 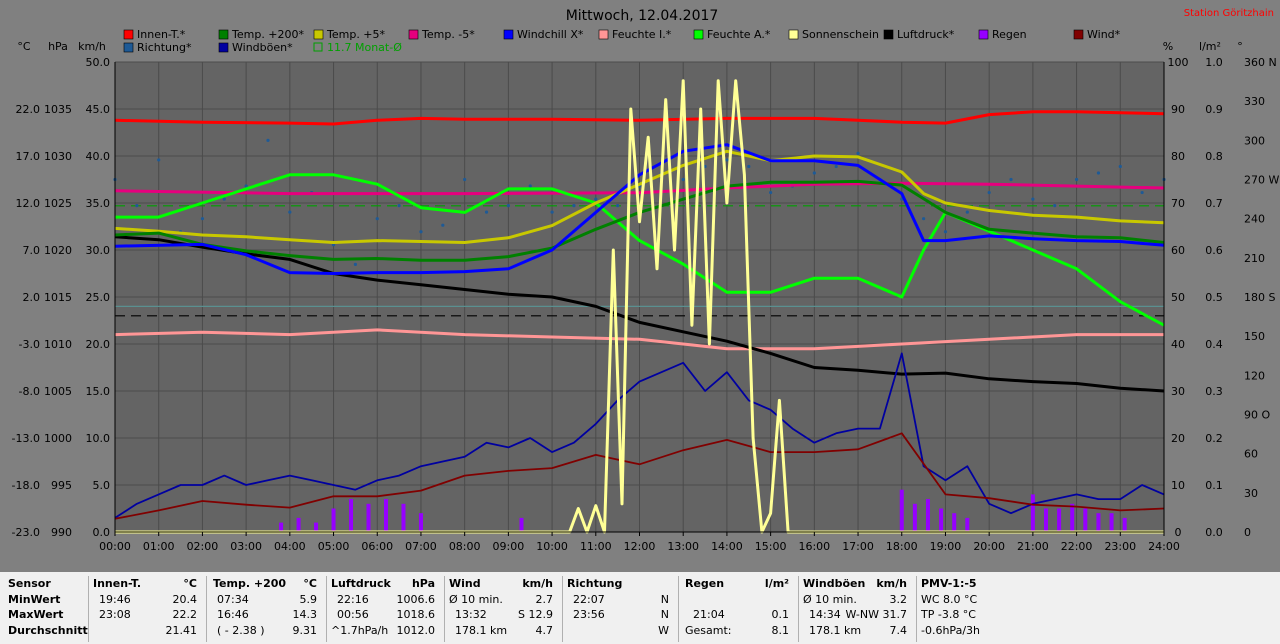 What do you see at coordinates (1210, 46) in the screenshot?
I see `unit-lm2: l/m²` at bounding box center [1210, 46].